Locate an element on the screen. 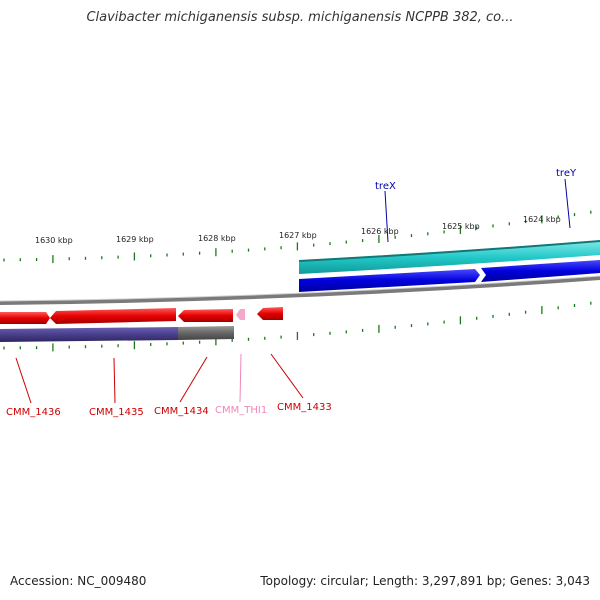 The height and width of the screenshot is (600, 600). gene-label-CMM_1436: CMM_1436 is located at coordinates (33, 412).